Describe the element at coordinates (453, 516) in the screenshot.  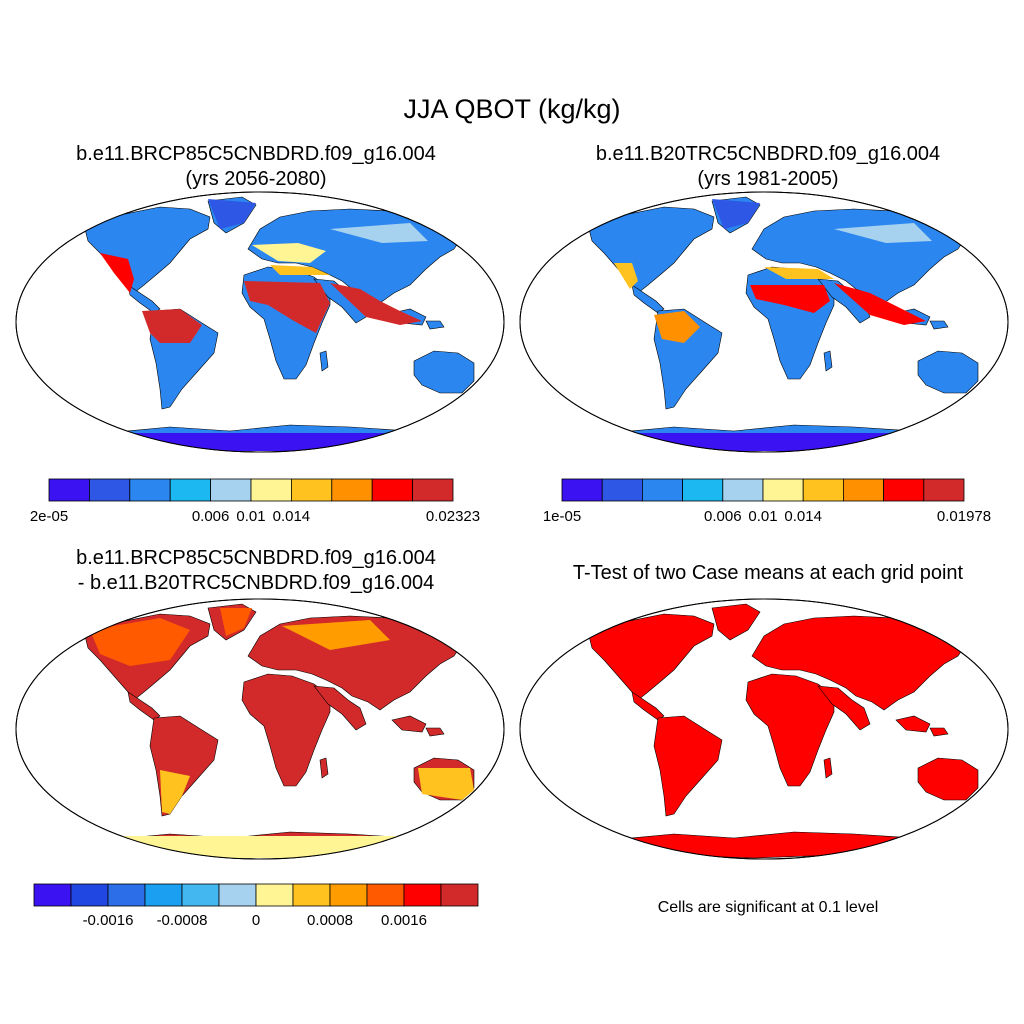
I see `colorbar-tick-label: 0.02323` at that location.